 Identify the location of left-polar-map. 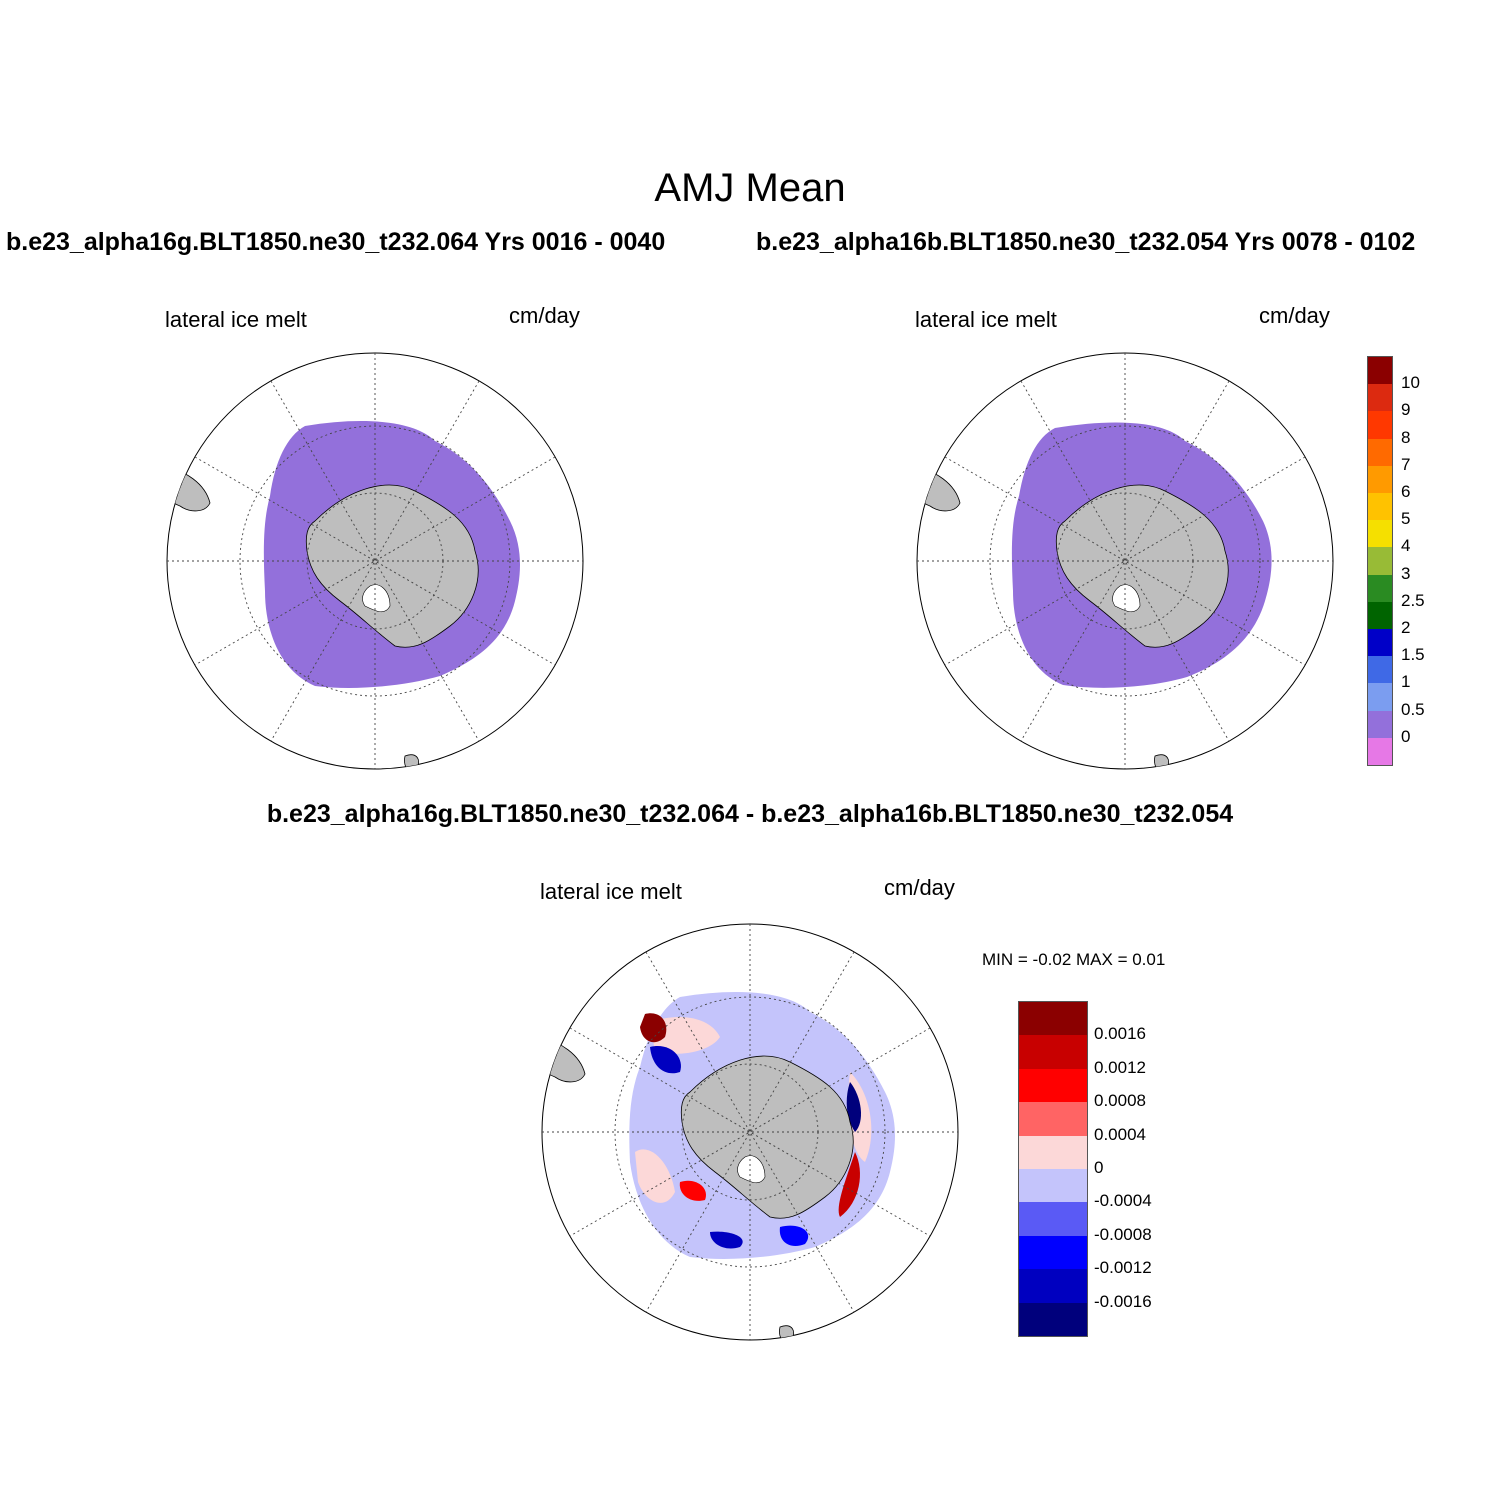
(375, 561).